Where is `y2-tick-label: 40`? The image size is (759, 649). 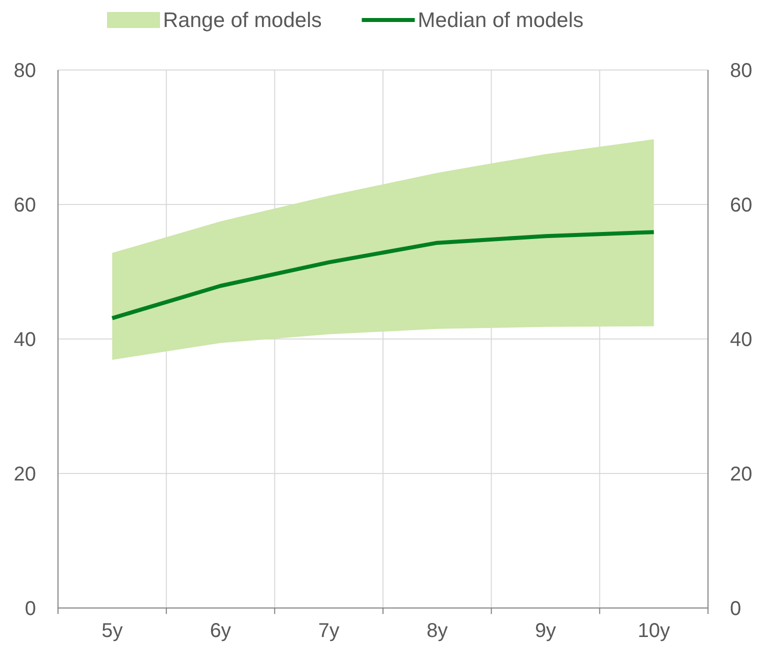 y2-tick-label: 40 is located at coordinates (741, 340).